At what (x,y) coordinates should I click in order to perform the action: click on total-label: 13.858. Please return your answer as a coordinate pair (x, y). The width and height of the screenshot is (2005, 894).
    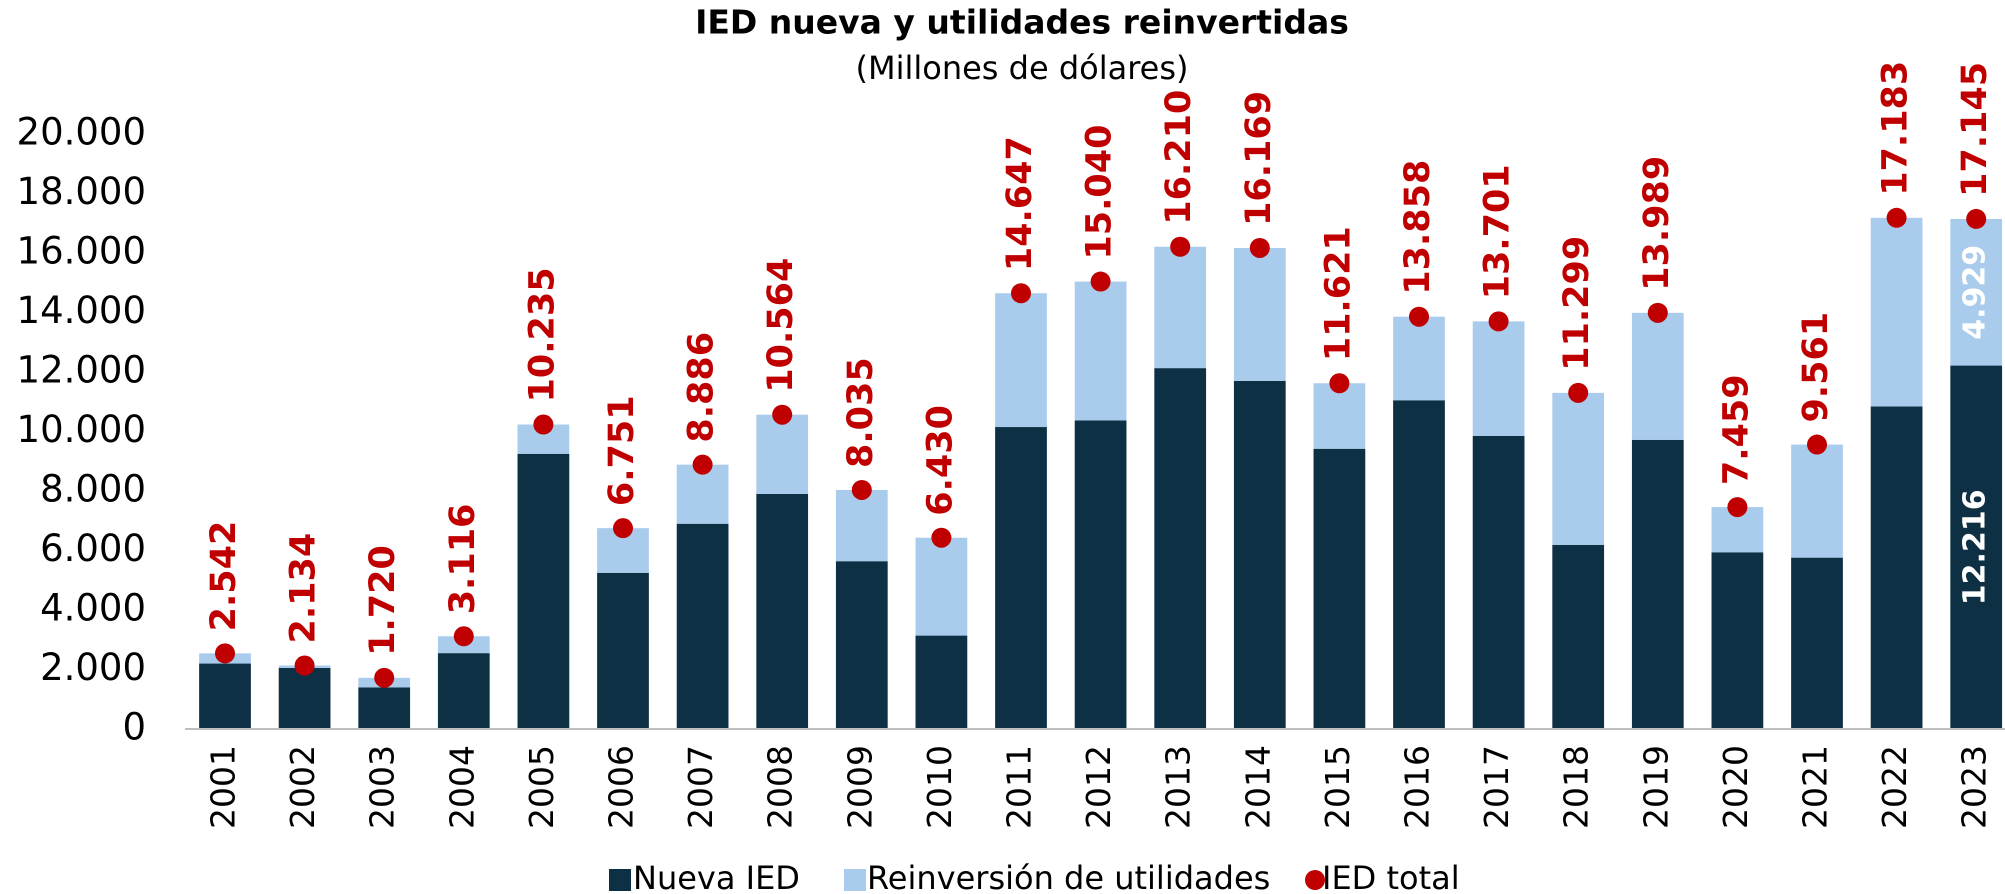
    Looking at the image, I should click on (1418, 227).